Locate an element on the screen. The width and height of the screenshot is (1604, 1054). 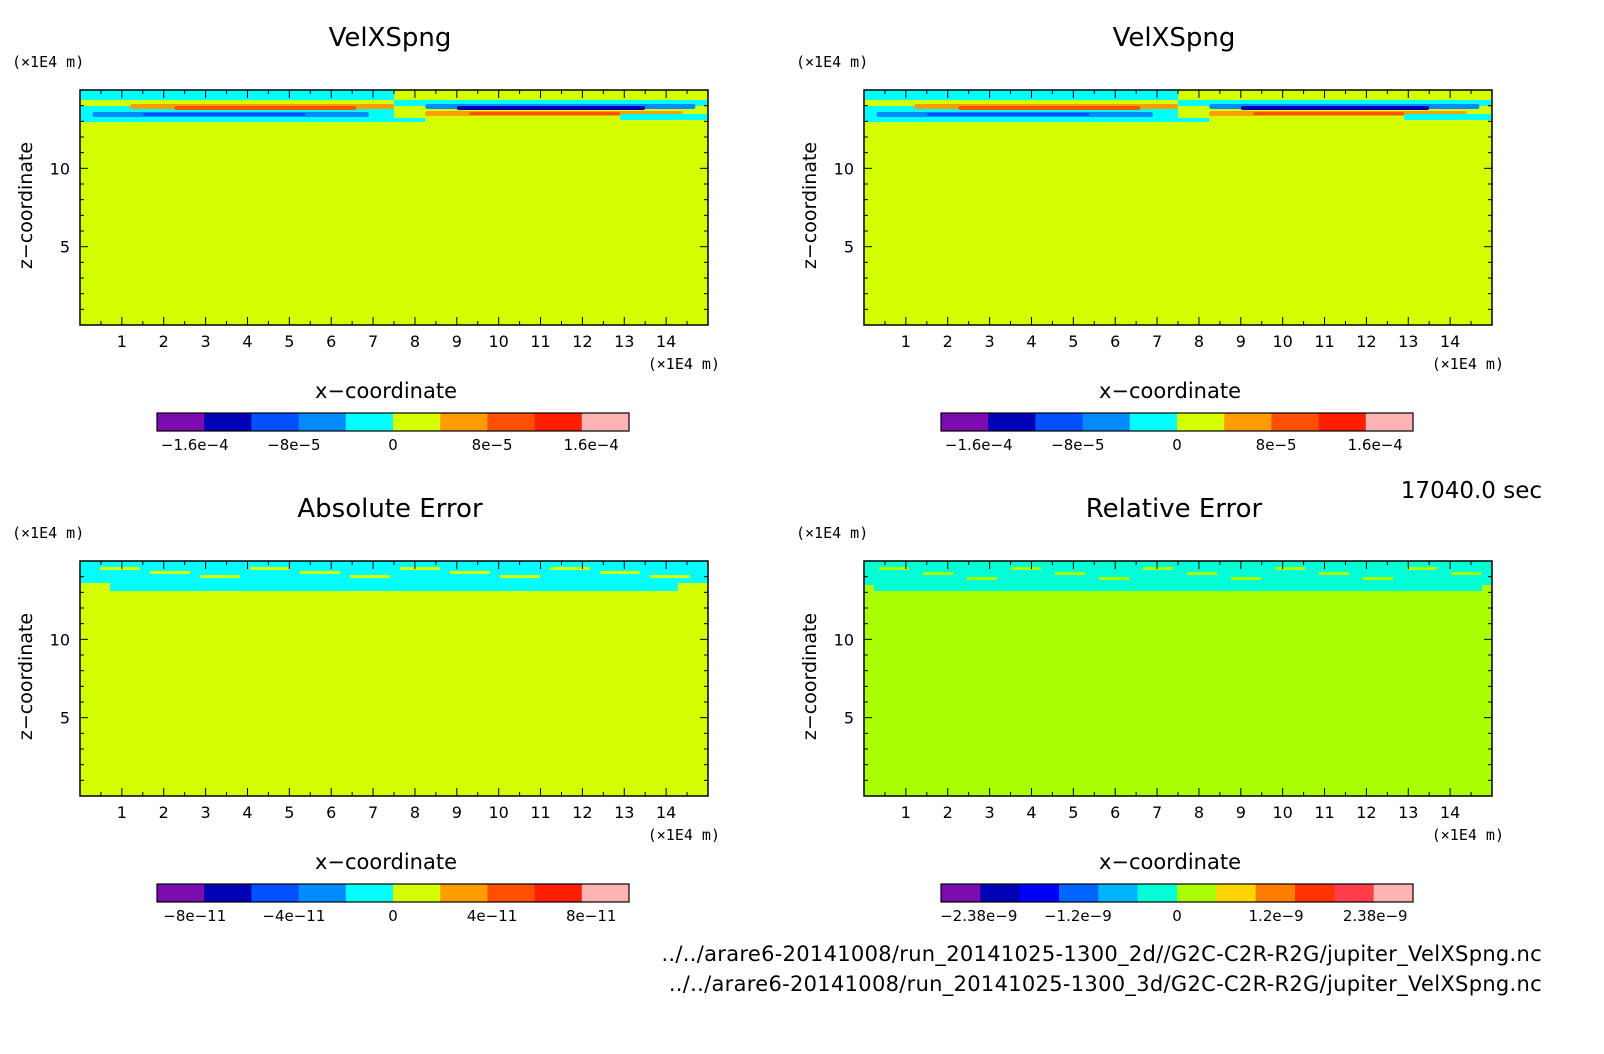
colorbar-tick-label: 1.6e−4 is located at coordinates (1375, 445).